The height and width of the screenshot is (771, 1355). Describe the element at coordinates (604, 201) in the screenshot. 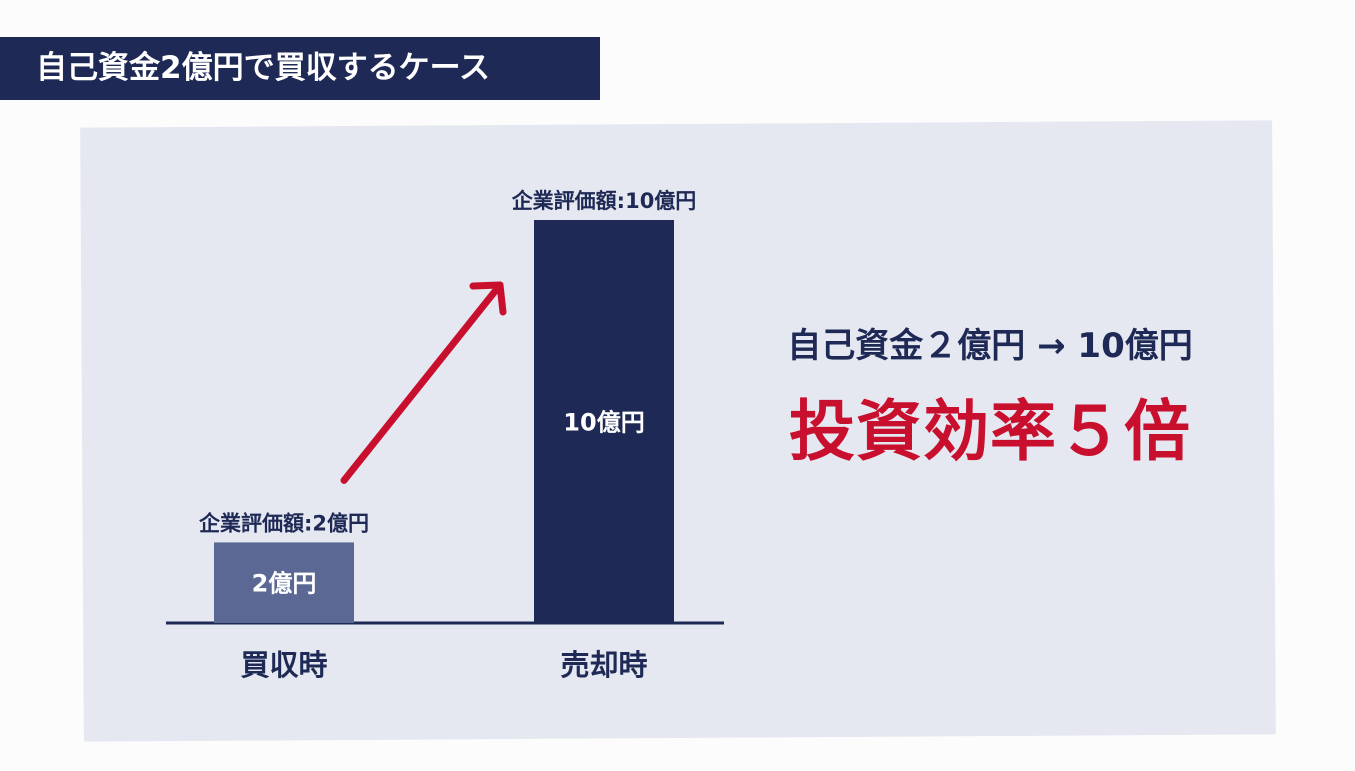

I see `bar-top-label: 企業評価額:10億円` at that location.